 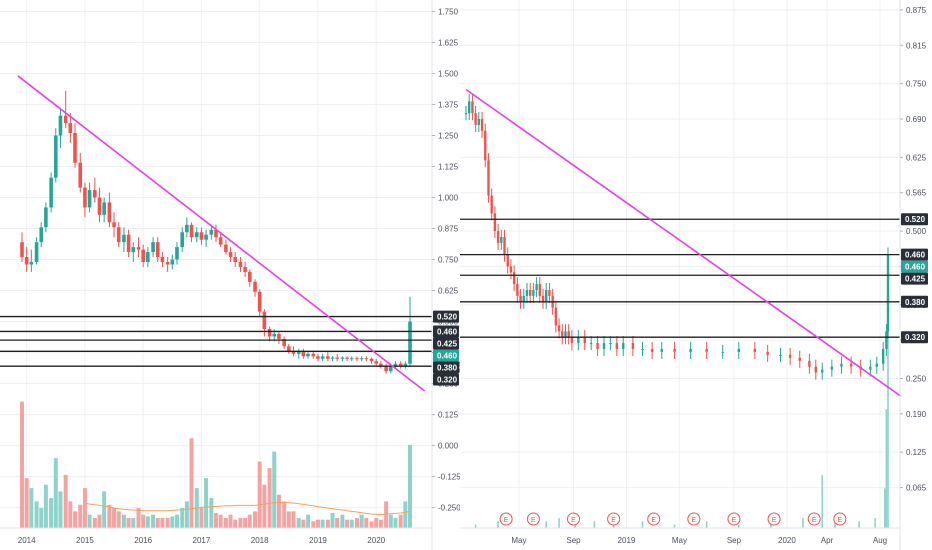 I want to click on left-y-tick-label: 1.250, so click(x=448, y=135).